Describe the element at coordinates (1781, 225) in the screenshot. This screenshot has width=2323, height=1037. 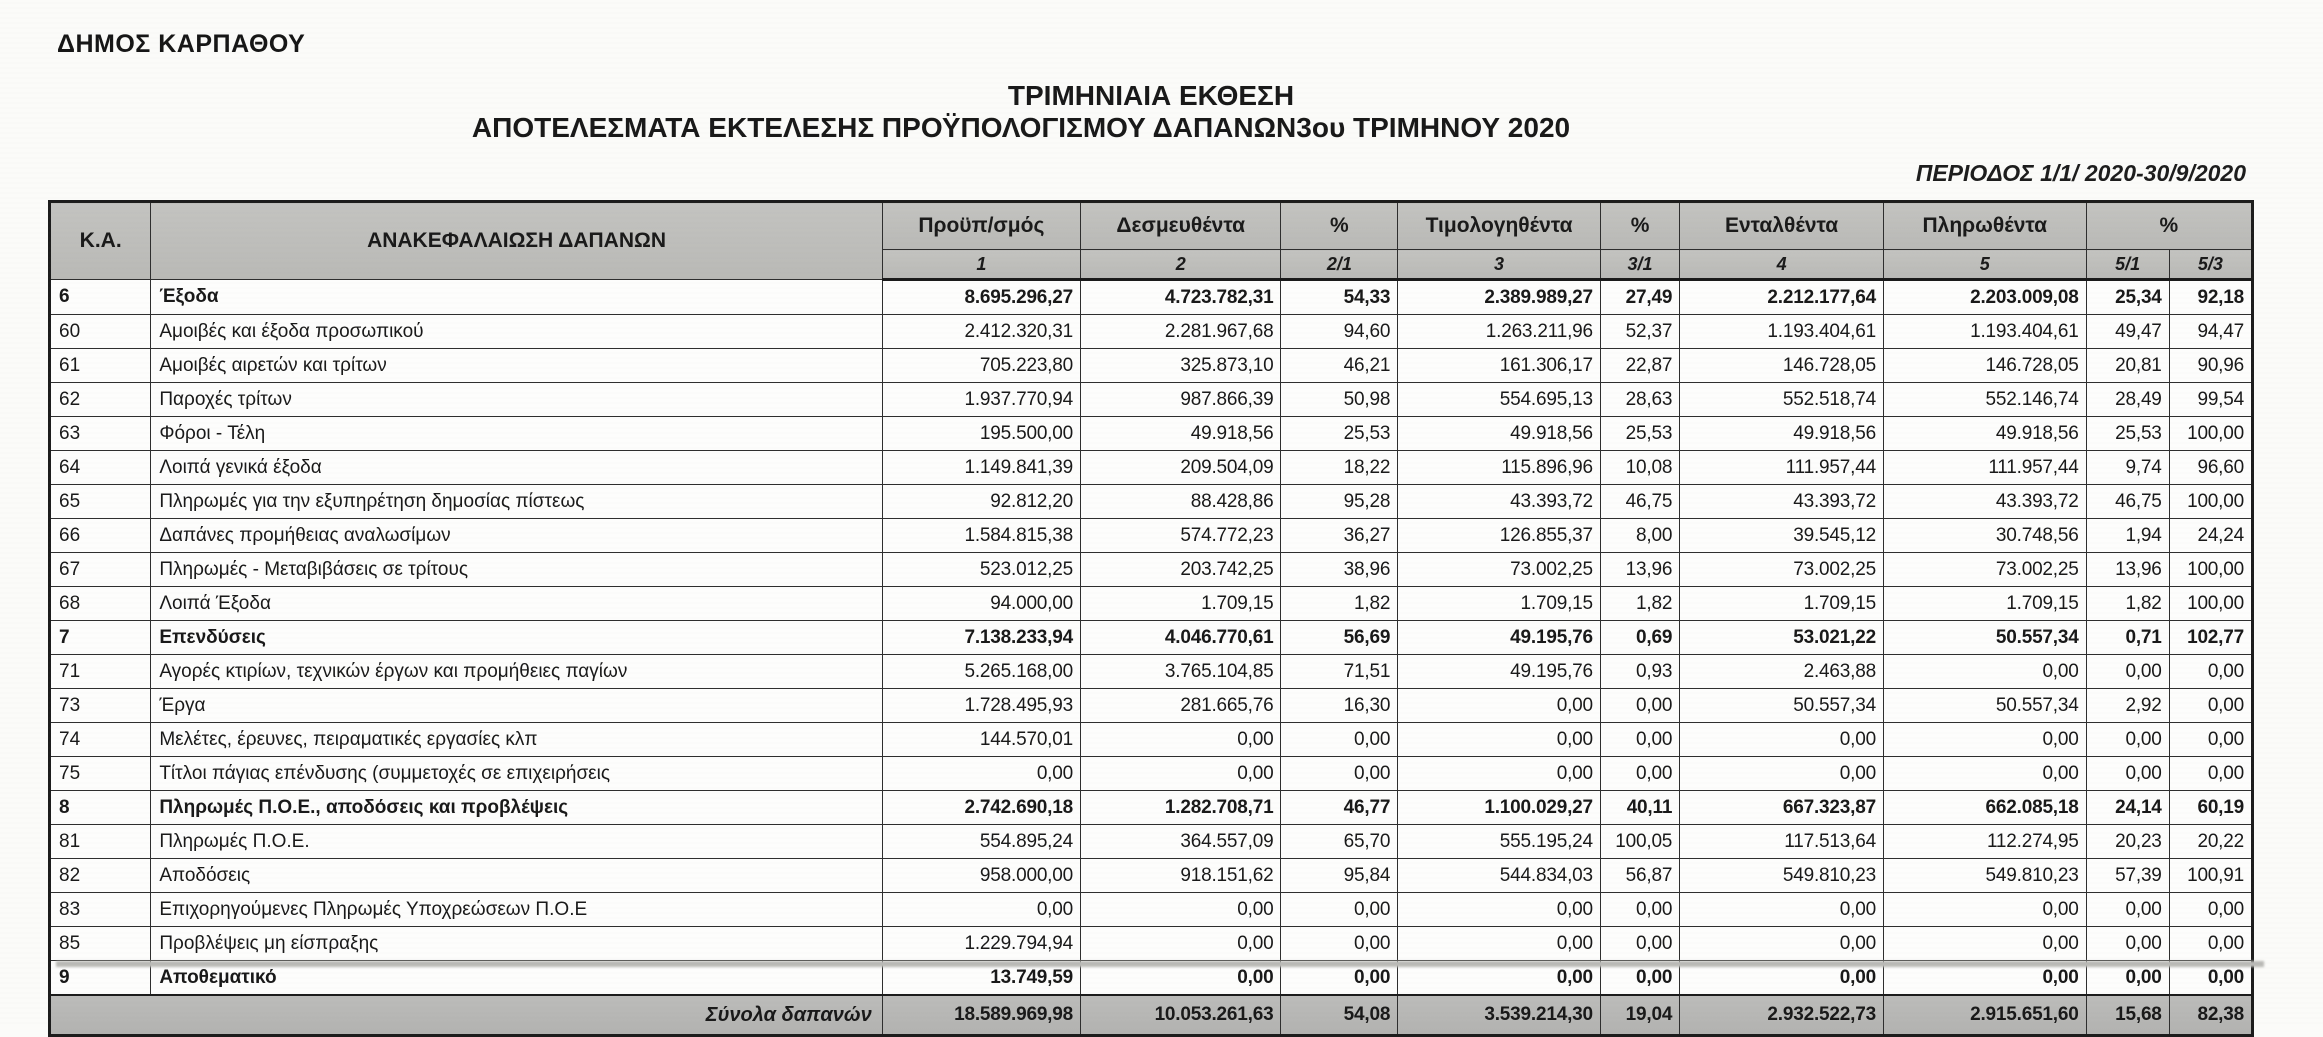
I see `col-header-ordered: Ενταλθέντα` at that location.